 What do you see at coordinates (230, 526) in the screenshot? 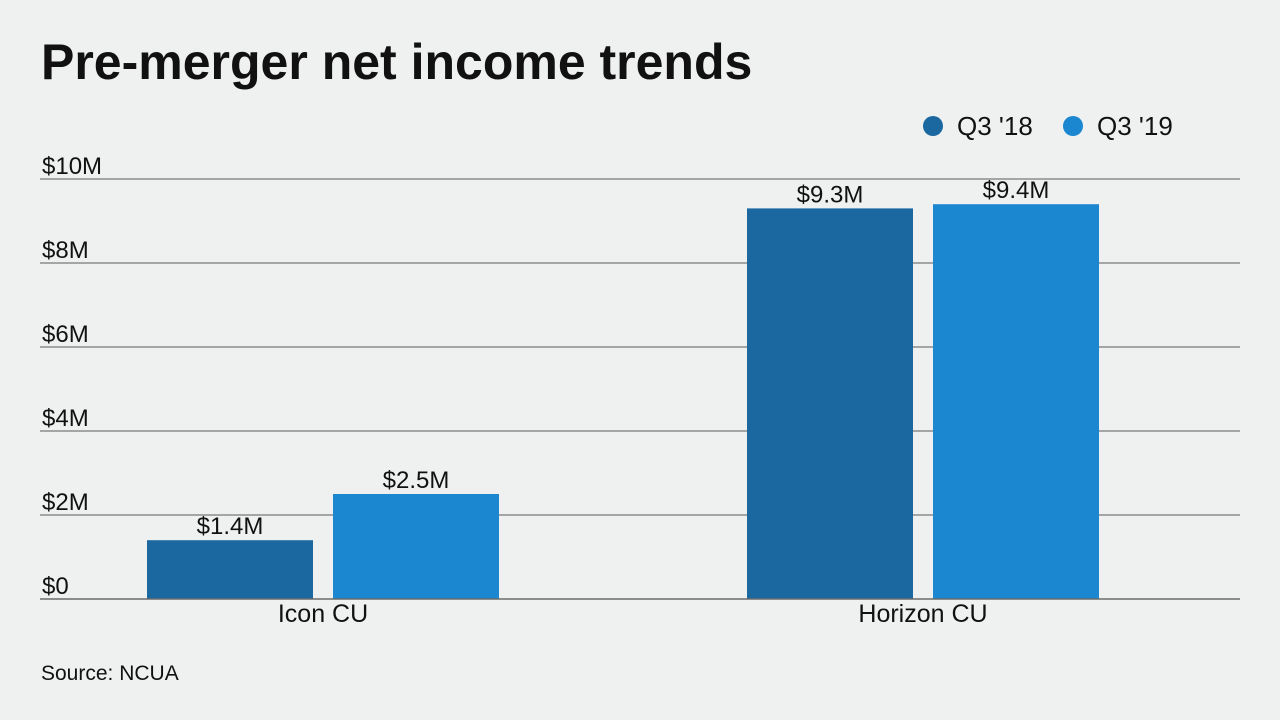
I see `data-label: $1.4M` at bounding box center [230, 526].